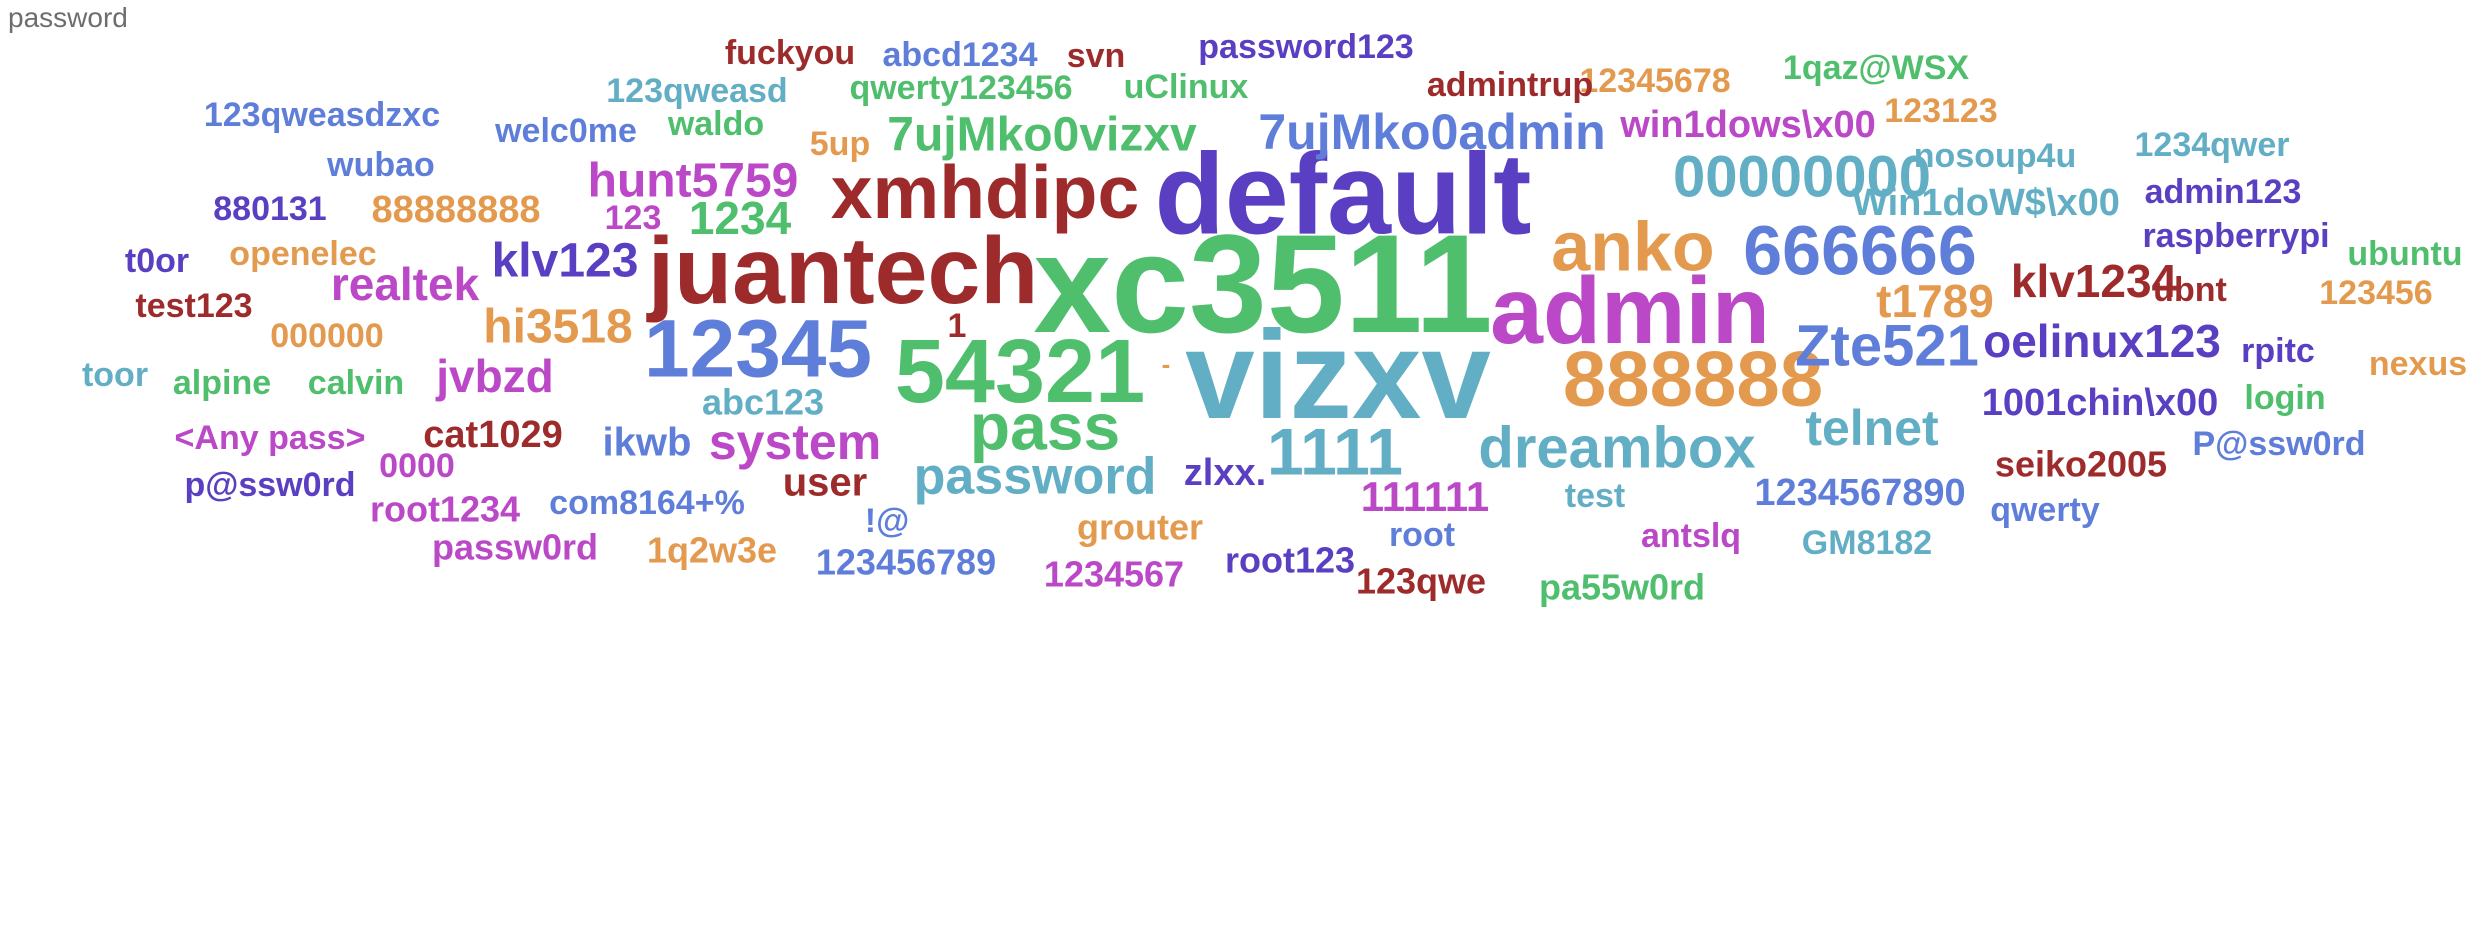 Image resolution: width=2478 pixels, height=952 pixels. I want to click on word-81: 123qweasd, so click(696, 91).